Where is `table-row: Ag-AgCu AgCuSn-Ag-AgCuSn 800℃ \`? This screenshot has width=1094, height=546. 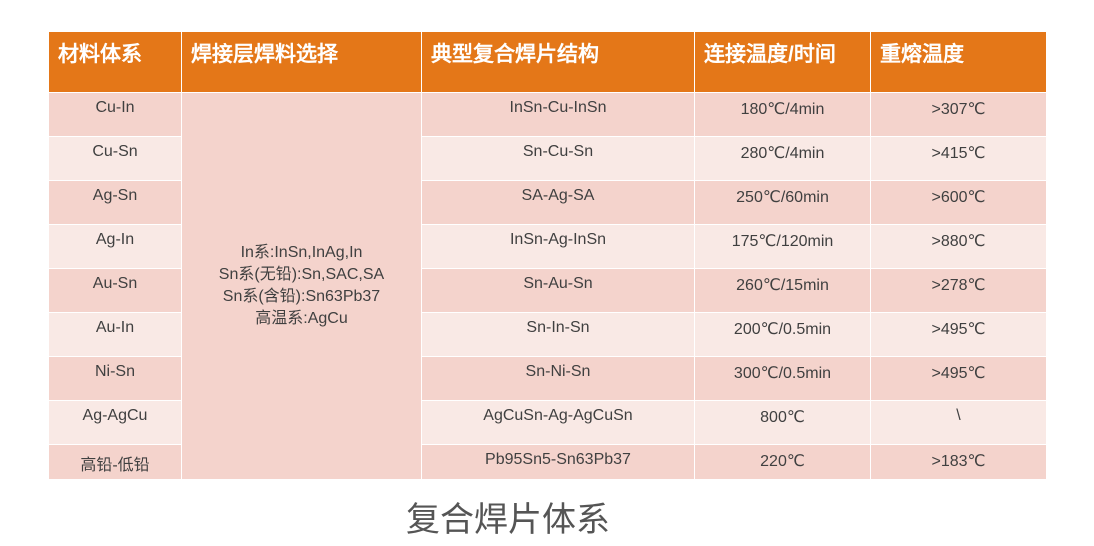
table-row: Ag-AgCu AgCuSn-Ag-AgCuSn 800℃ \ is located at coordinates (547, 422).